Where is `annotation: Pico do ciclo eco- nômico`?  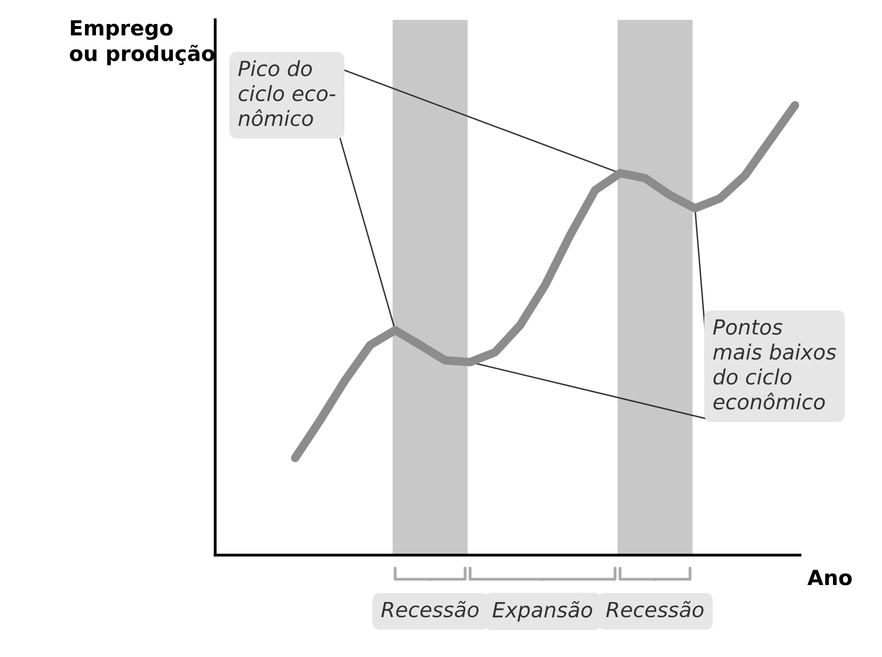
annotation: Pico do ciclo eco- nômico is located at coordinates (287, 93).